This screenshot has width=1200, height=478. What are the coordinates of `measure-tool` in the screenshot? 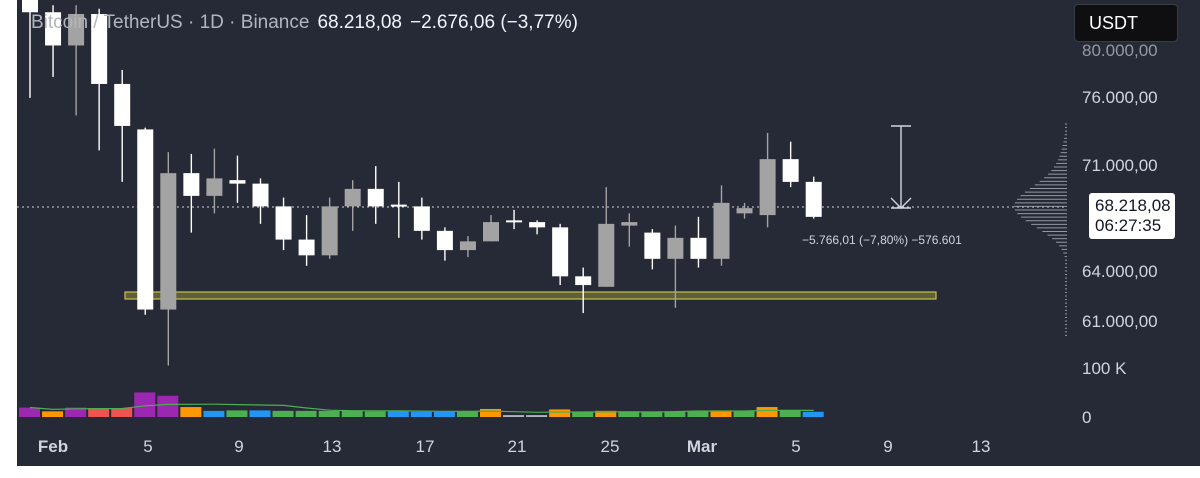 It's located at (901, 167).